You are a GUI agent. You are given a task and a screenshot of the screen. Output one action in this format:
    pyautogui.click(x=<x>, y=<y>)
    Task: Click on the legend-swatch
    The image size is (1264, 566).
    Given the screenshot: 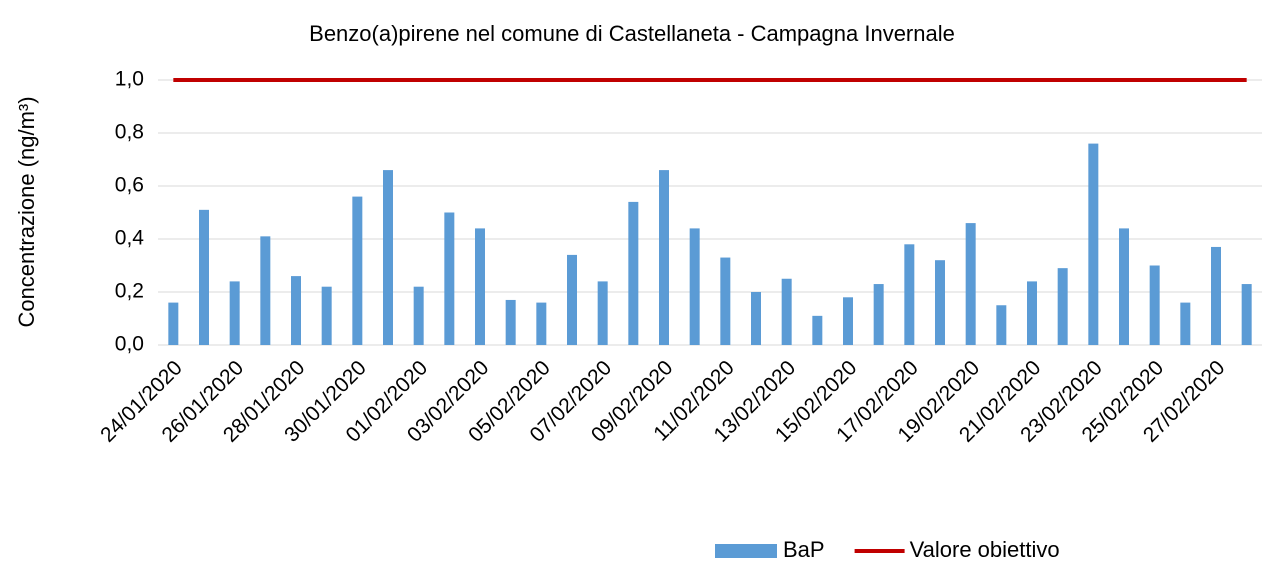 What is the action you would take?
    pyautogui.click(x=746, y=551)
    